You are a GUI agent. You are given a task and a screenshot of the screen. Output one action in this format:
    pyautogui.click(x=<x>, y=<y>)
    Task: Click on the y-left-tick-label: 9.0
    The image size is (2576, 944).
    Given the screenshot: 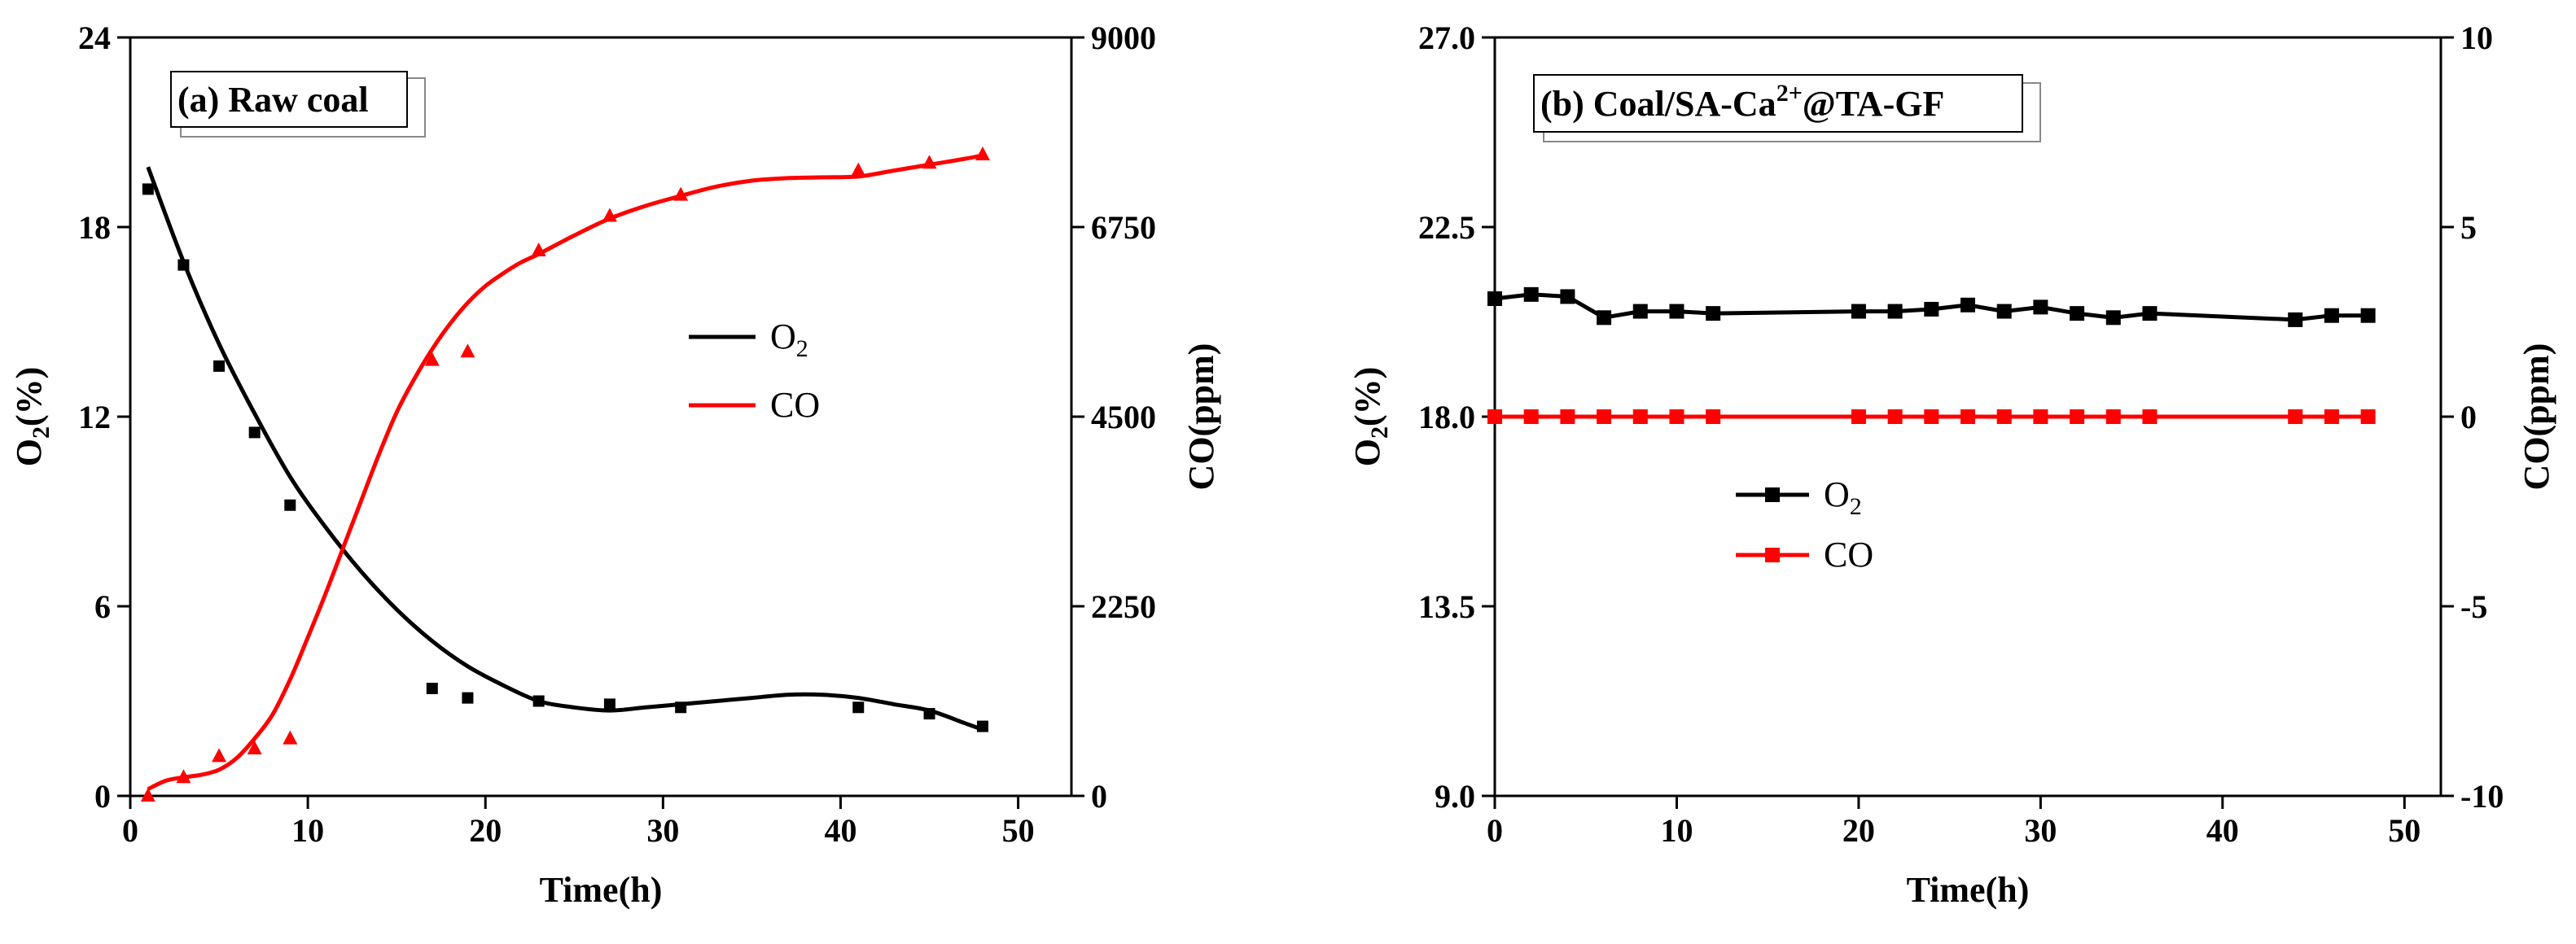 What is the action you would take?
    pyautogui.click(x=1455, y=796)
    